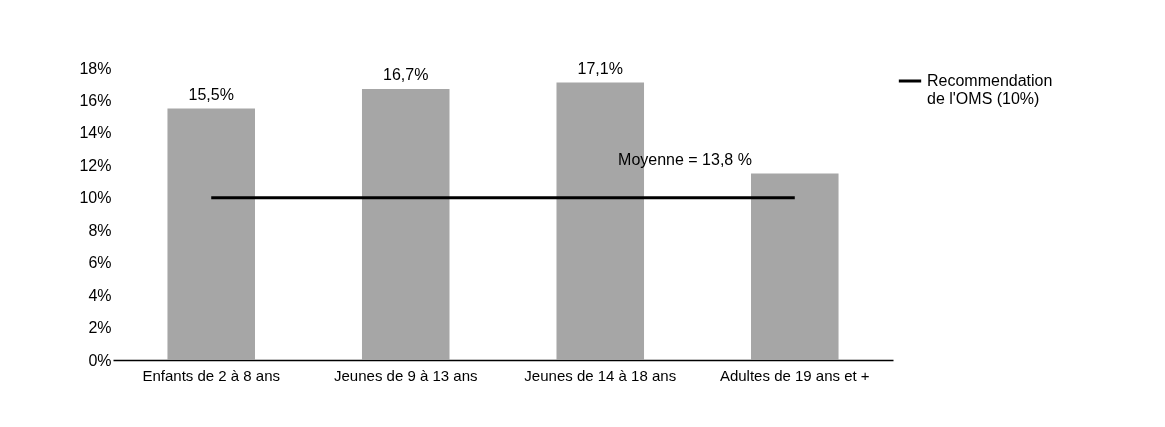 The height and width of the screenshot is (427, 1165). I want to click on y-tick-label: 12%, so click(95, 165).